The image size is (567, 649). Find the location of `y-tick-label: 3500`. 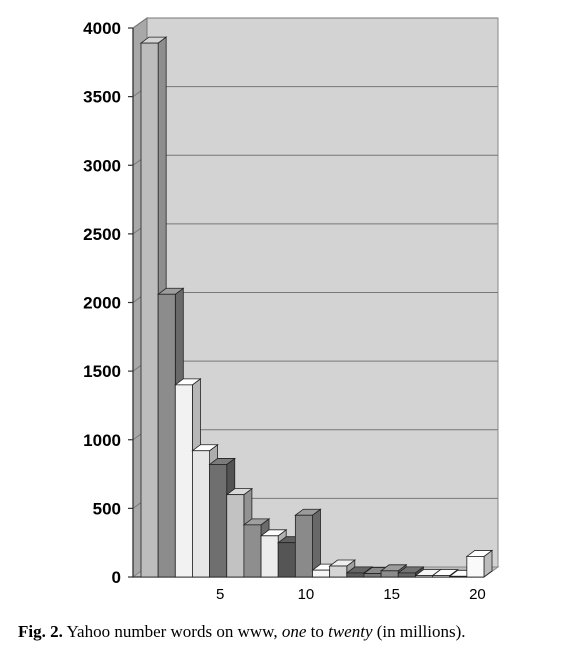

y-tick-label: 3500 is located at coordinates (102, 97).